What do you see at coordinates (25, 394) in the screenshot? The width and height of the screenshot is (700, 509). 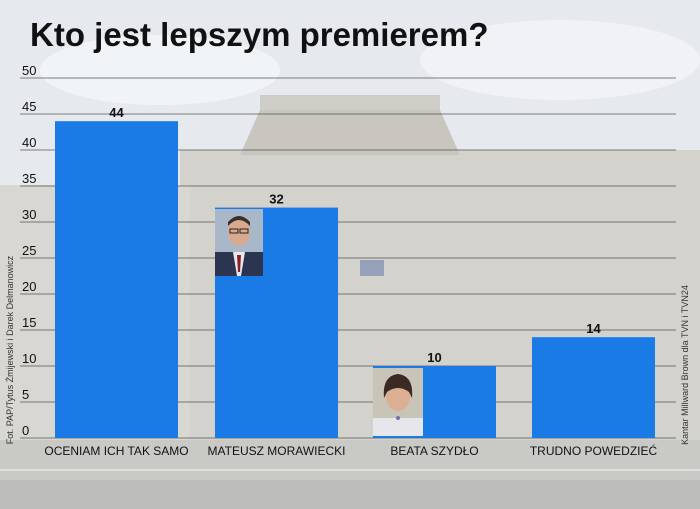 I see `y-tick-label: 5` at bounding box center [25, 394].